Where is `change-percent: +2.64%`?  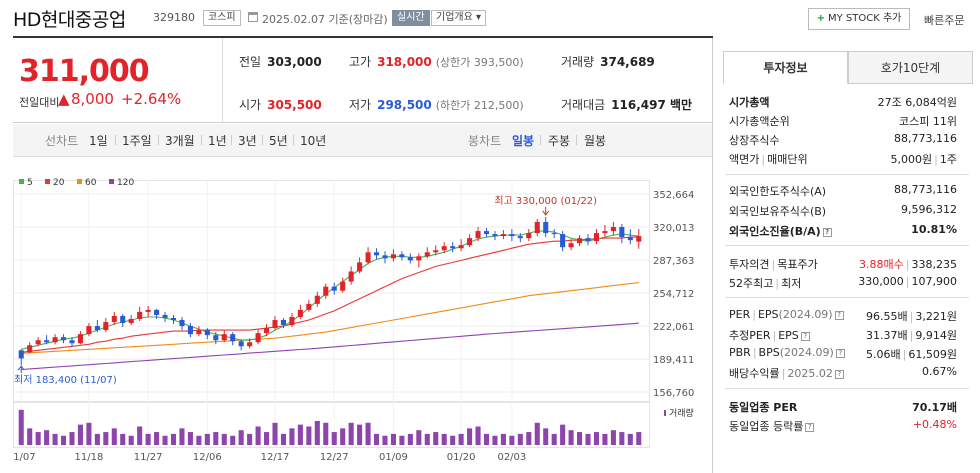 change-percent: +2.64% is located at coordinates (151, 99).